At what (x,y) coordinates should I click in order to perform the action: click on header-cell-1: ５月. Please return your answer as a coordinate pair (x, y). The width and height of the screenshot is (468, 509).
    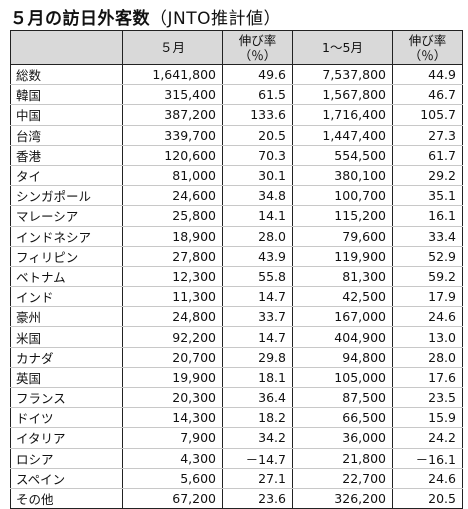
    Looking at the image, I should click on (172, 47).